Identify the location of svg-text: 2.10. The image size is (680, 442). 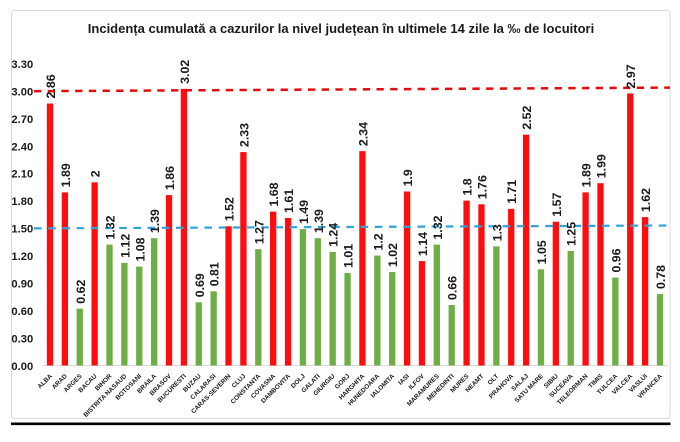
(22, 175).